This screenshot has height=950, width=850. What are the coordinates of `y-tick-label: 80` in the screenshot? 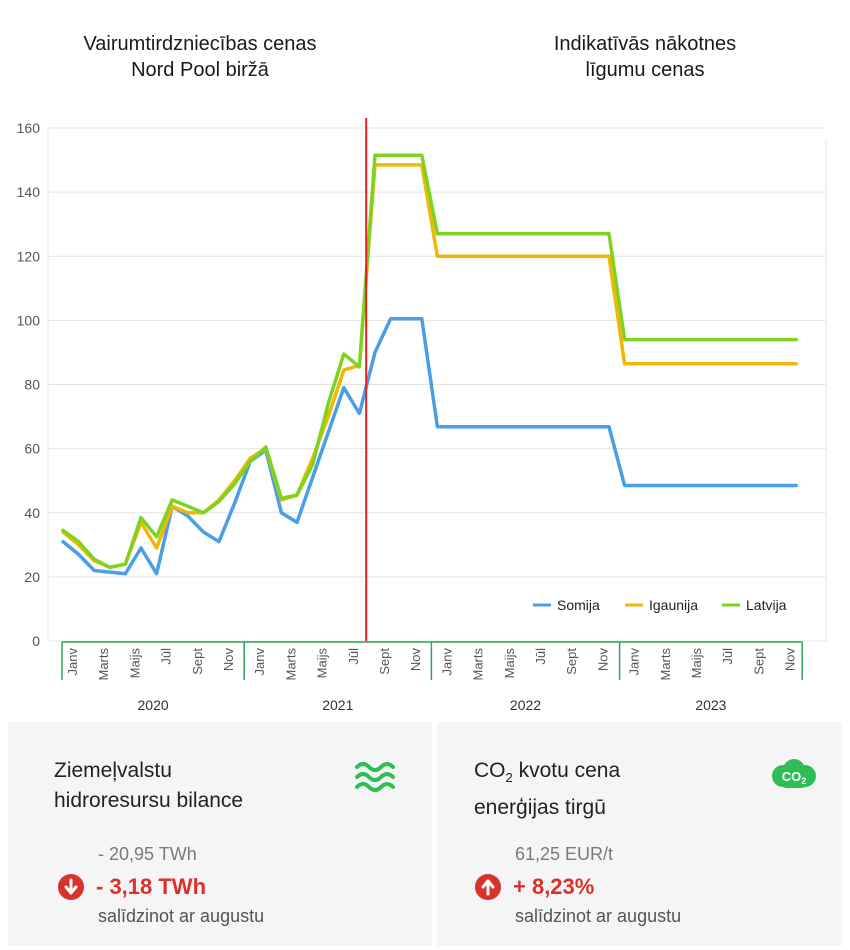 It's located at (32, 385).